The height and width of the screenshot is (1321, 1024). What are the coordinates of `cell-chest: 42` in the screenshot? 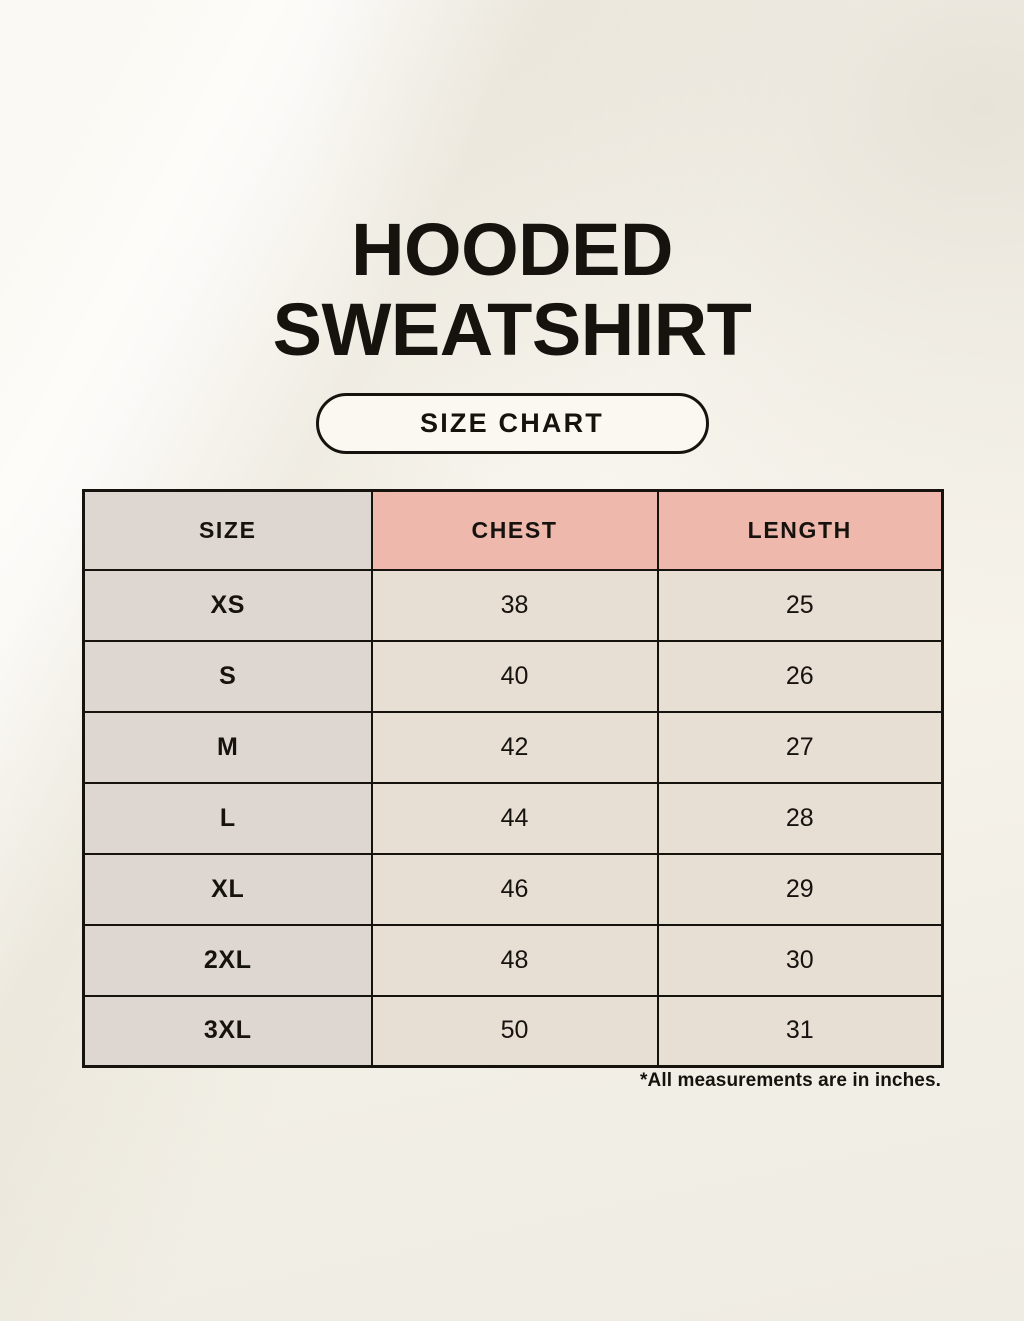 It's located at (514, 747).